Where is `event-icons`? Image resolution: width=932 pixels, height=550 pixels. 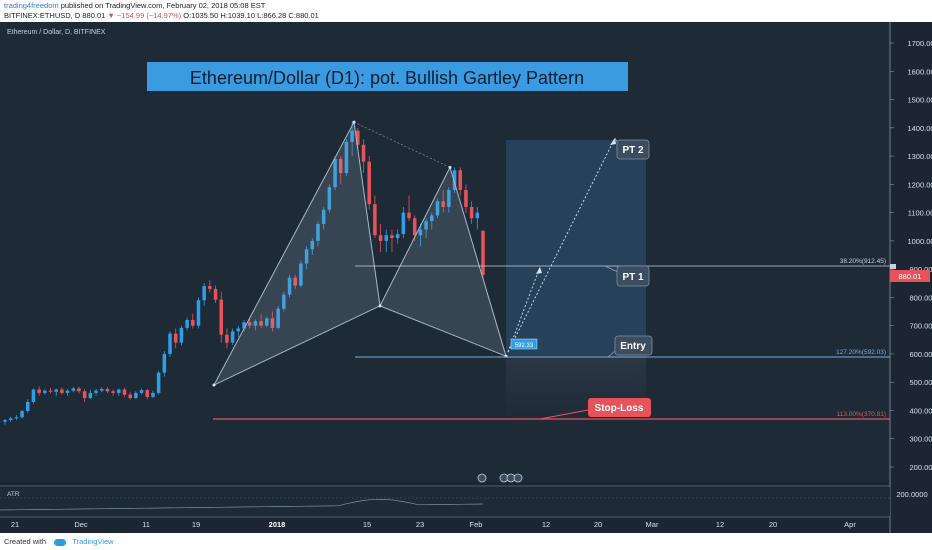 event-icons is located at coordinates (500, 478).